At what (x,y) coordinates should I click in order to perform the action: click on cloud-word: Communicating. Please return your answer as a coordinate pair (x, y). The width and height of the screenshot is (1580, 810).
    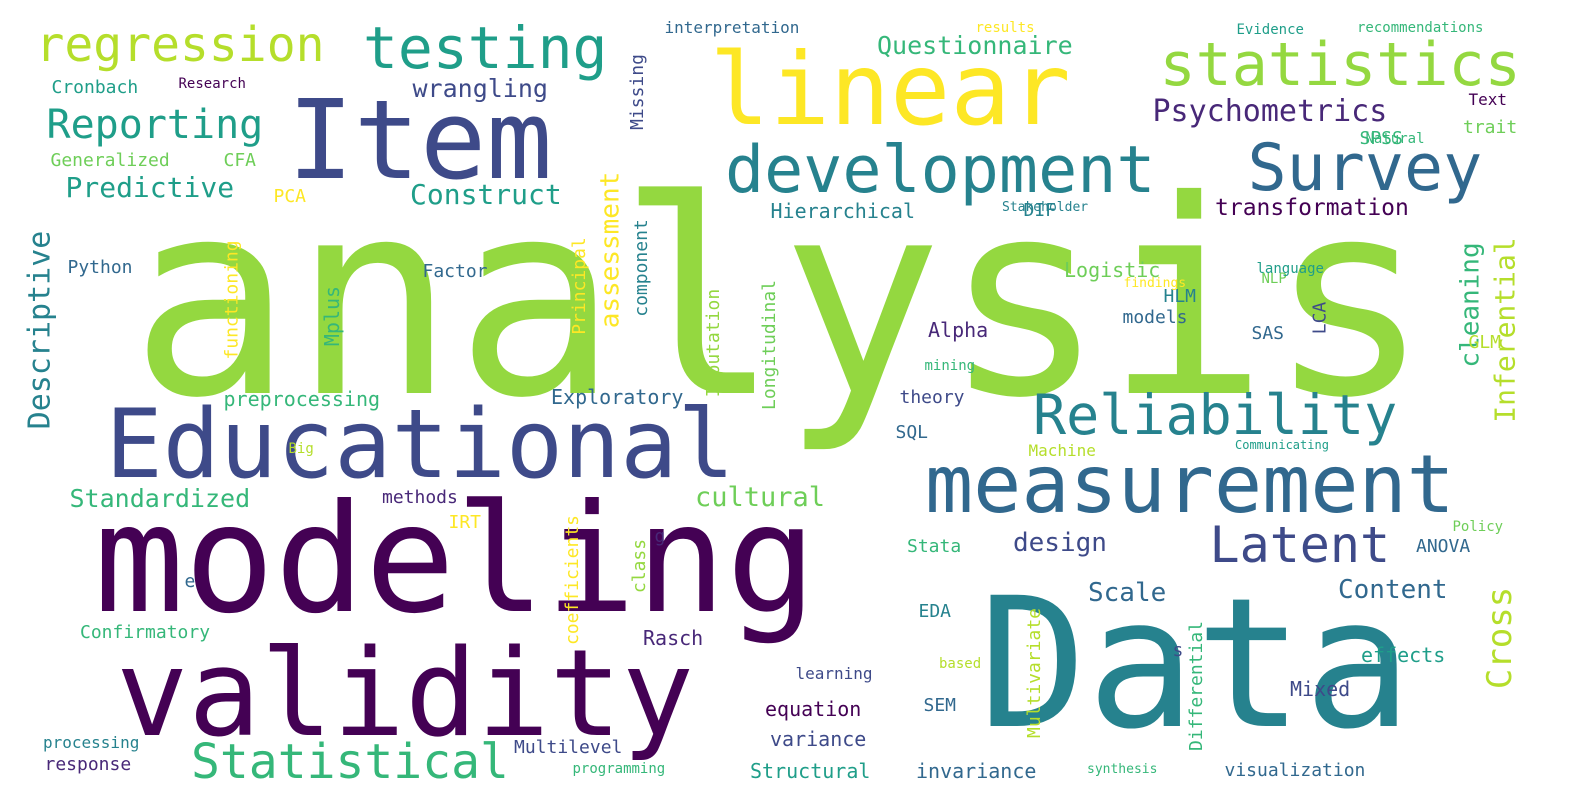
    Looking at the image, I should click on (1282, 445).